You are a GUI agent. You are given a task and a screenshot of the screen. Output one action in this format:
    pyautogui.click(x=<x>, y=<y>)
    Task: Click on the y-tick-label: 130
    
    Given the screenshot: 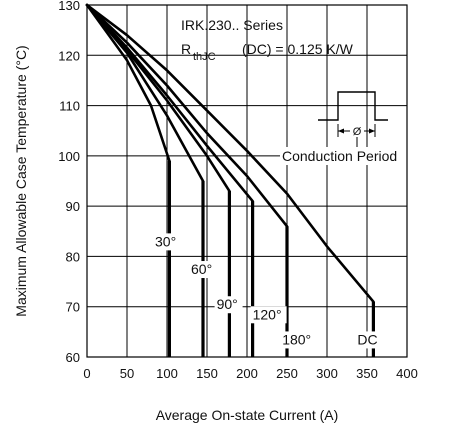 What is the action you would take?
    pyautogui.click(x=69, y=6)
    